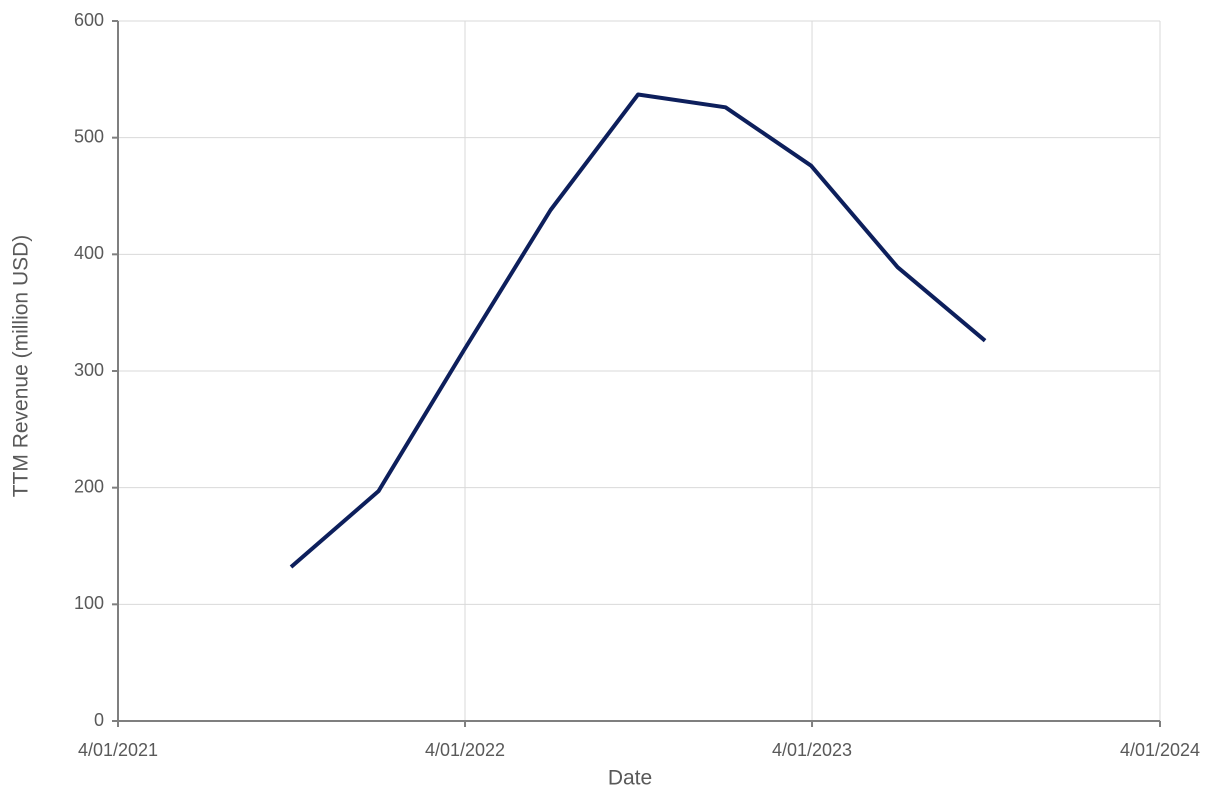 This screenshot has width=1221, height=798. I want to click on y-tick-label: 300, so click(89, 370).